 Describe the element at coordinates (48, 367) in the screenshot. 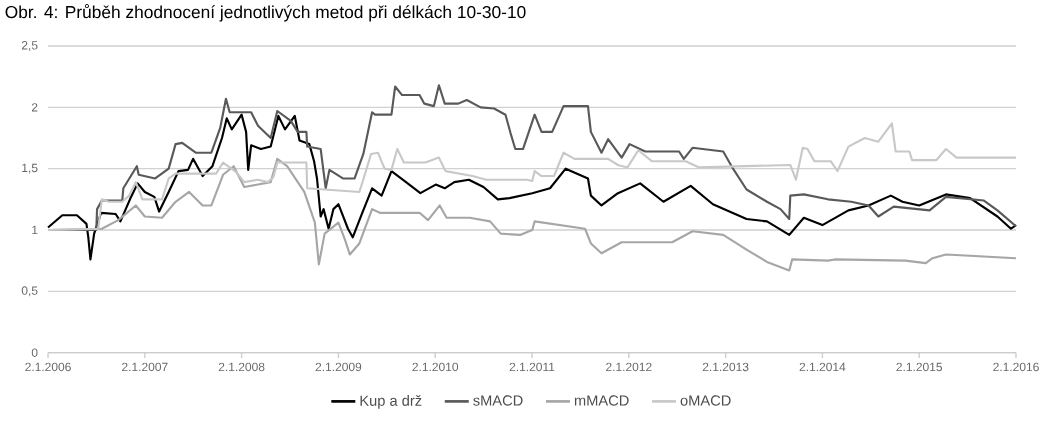

I see `x-tick-label: 2.1.2006` at that location.